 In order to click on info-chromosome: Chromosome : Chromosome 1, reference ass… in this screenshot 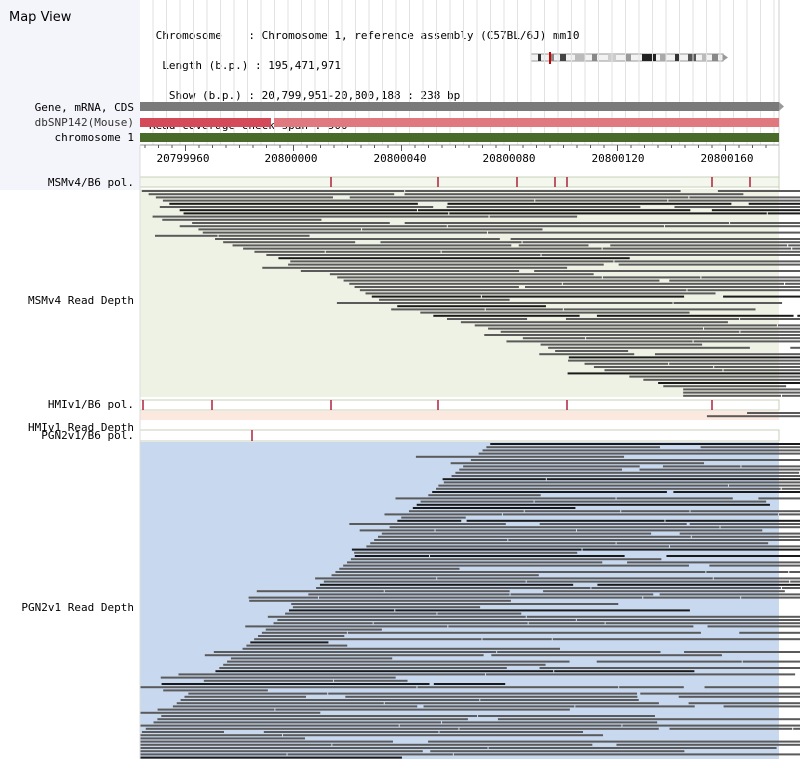, I will do `click(364, 35)`.